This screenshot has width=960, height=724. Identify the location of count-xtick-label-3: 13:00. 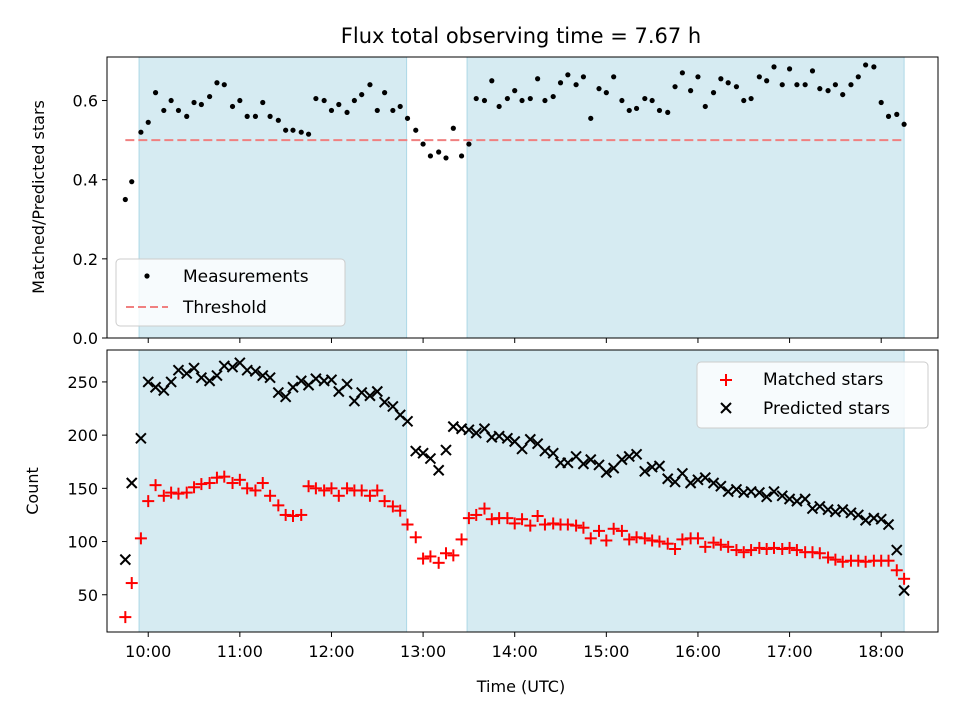
(423, 651).